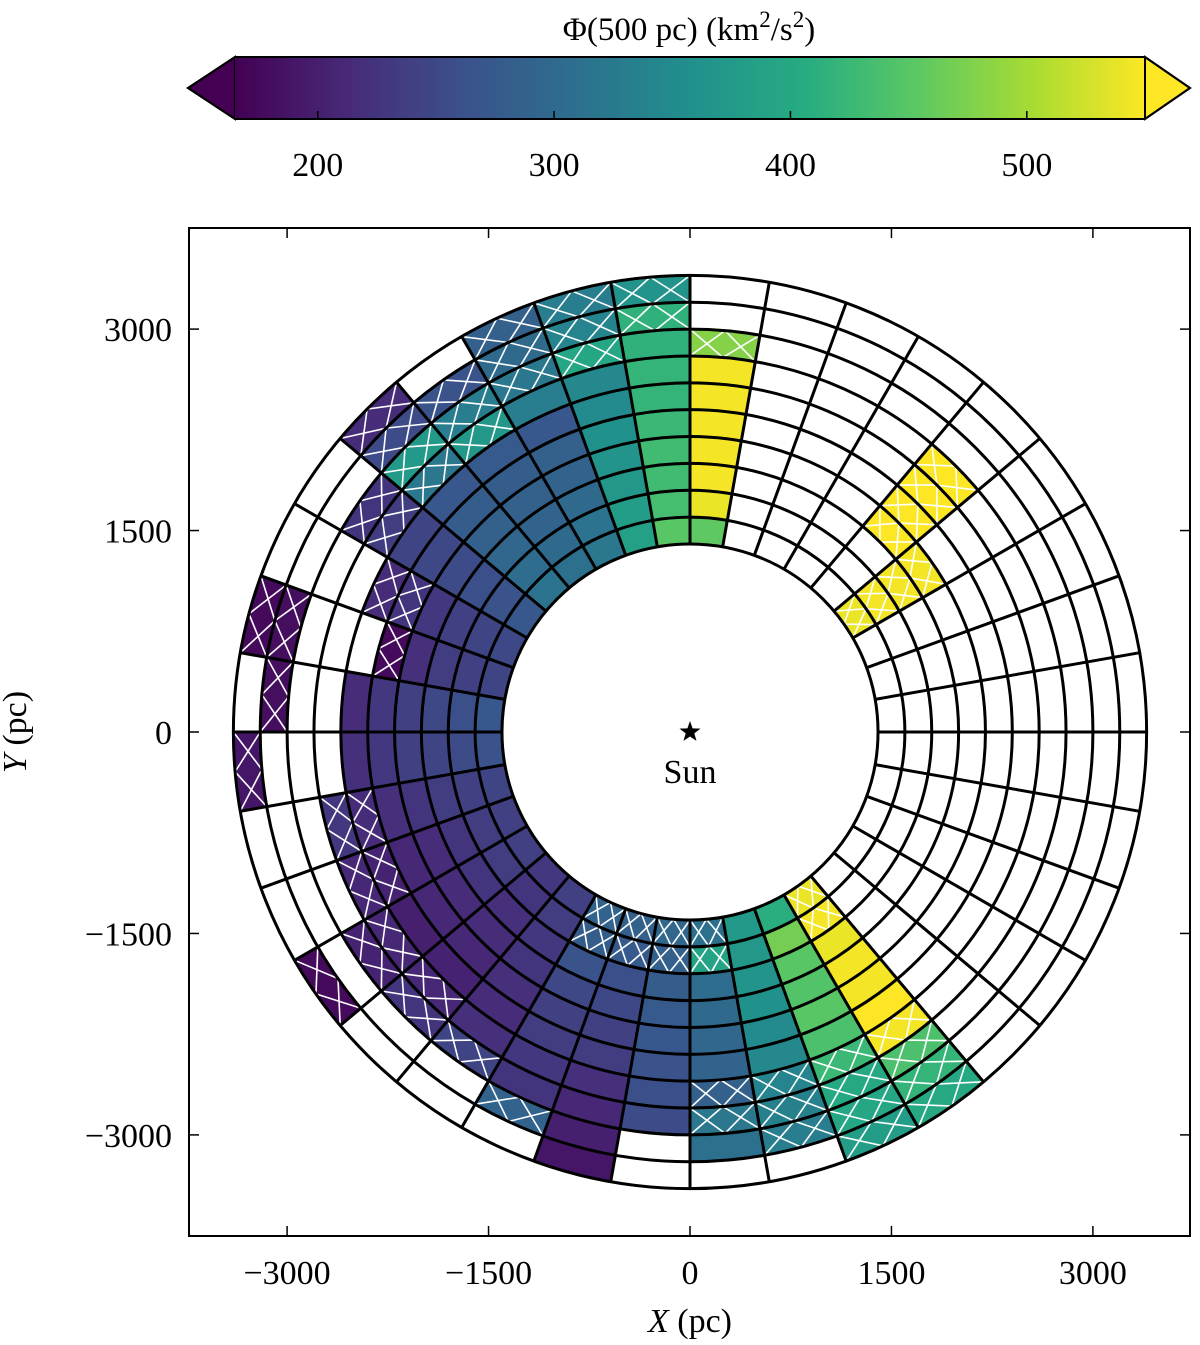  What do you see at coordinates (138, 532) in the screenshot?
I see `y-tick-label: 1500` at bounding box center [138, 532].